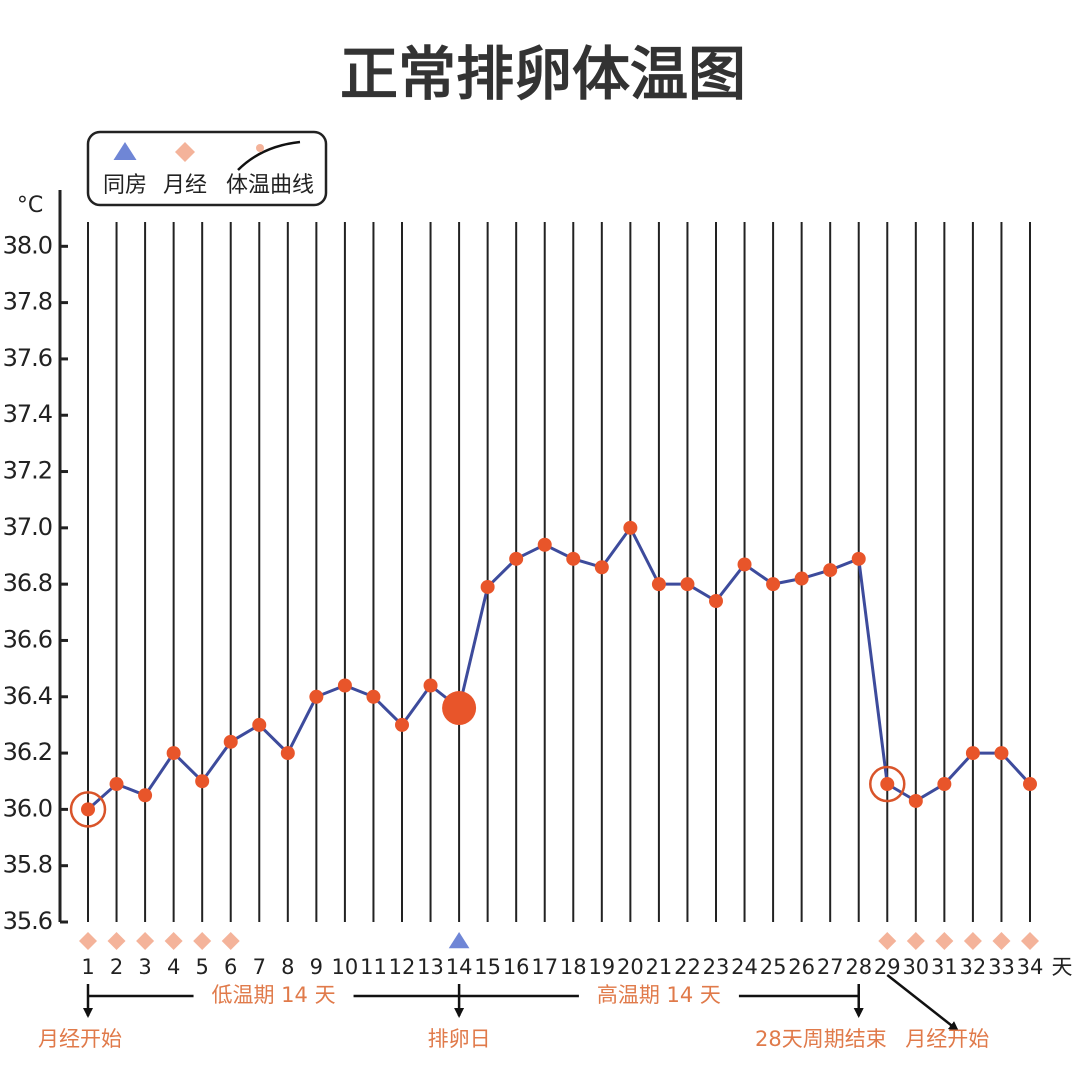 The width and height of the screenshot is (1086, 1084). I want to click on x-tick-label: 25, so click(773, 967).